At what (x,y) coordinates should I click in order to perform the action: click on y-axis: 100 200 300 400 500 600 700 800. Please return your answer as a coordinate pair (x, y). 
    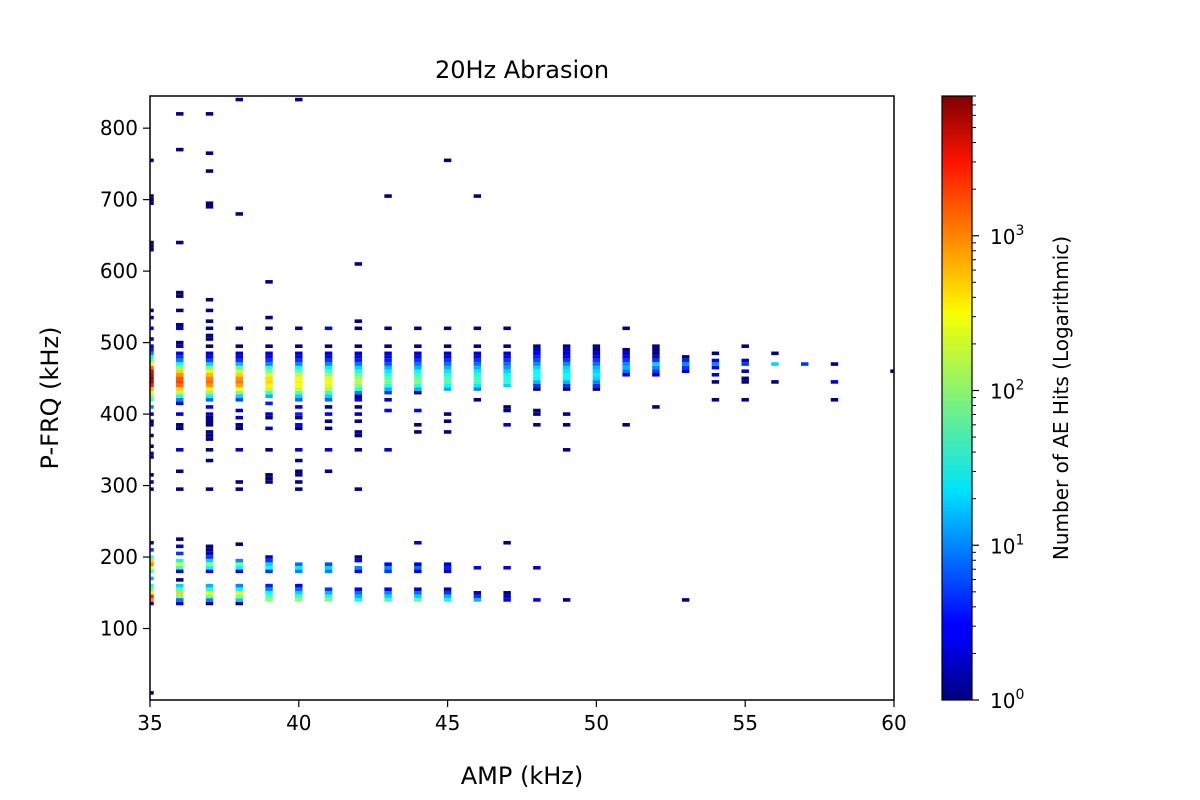
    Looking at the image, I should click on (125, 378).